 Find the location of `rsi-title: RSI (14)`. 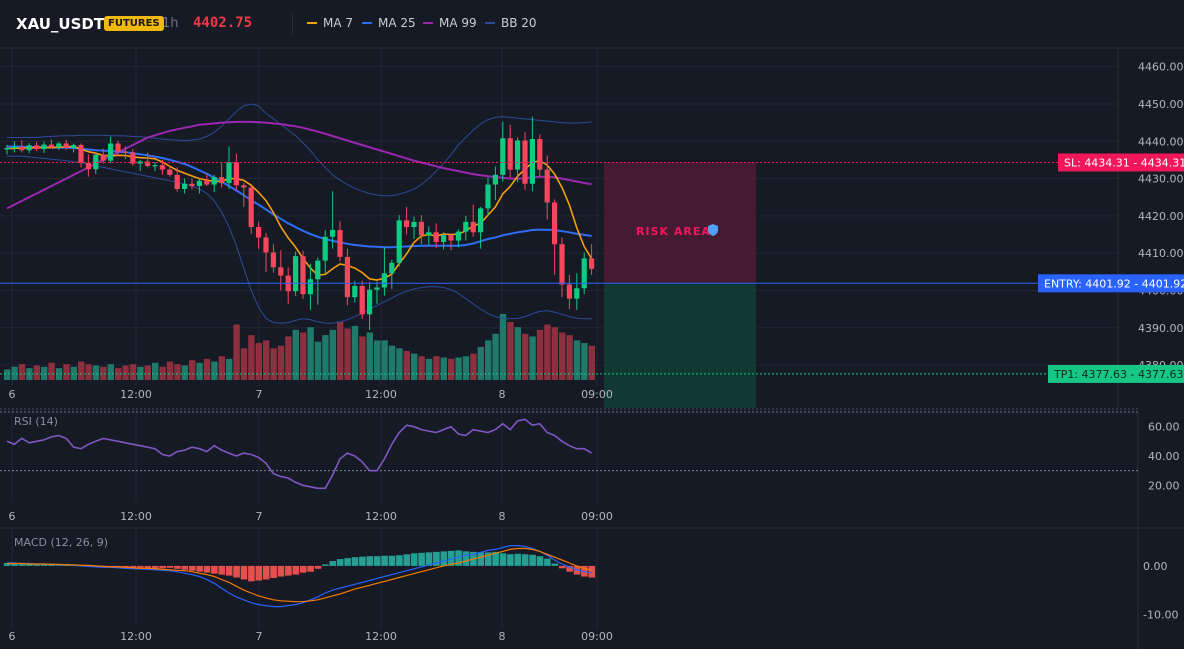

rsi-title: RSI (14) is located at coordinates (36, 421).